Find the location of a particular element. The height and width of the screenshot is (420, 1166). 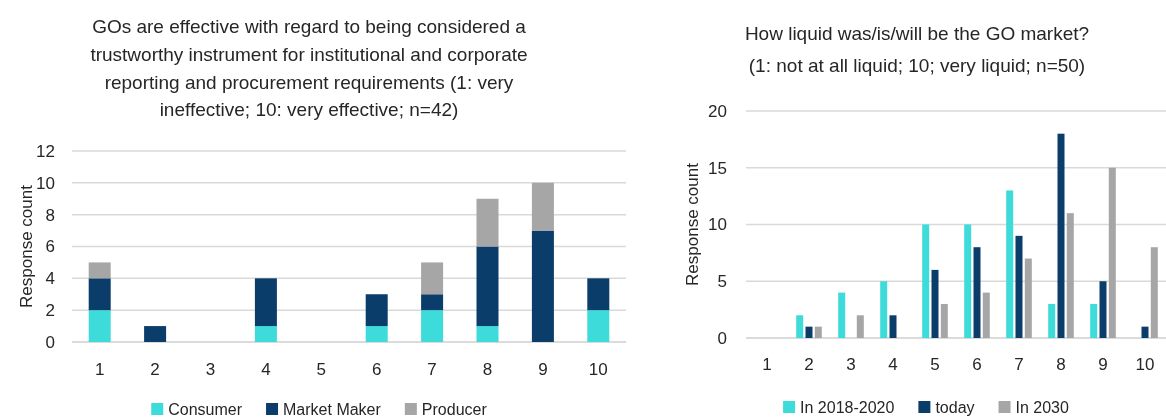

y-tick-label: 5 is located at coordinates (722, 282).